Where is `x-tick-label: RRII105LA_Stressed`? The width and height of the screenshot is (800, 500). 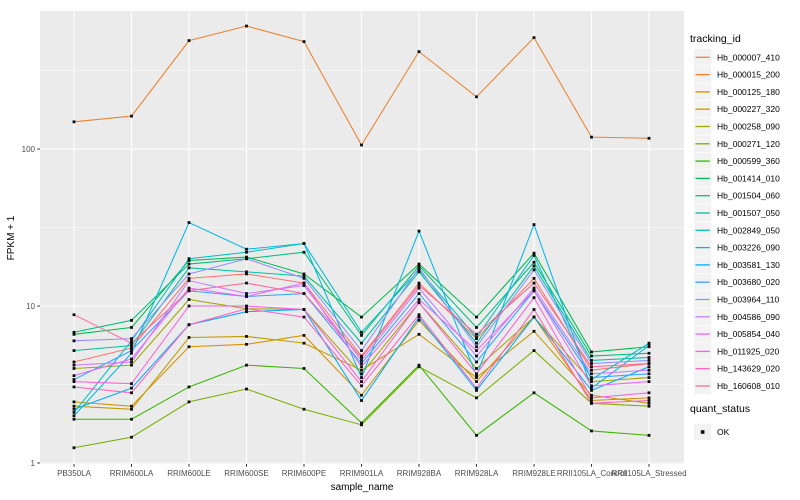 x-tick-label: RRII105LA_Stressed is located at coordinates (648, 473).